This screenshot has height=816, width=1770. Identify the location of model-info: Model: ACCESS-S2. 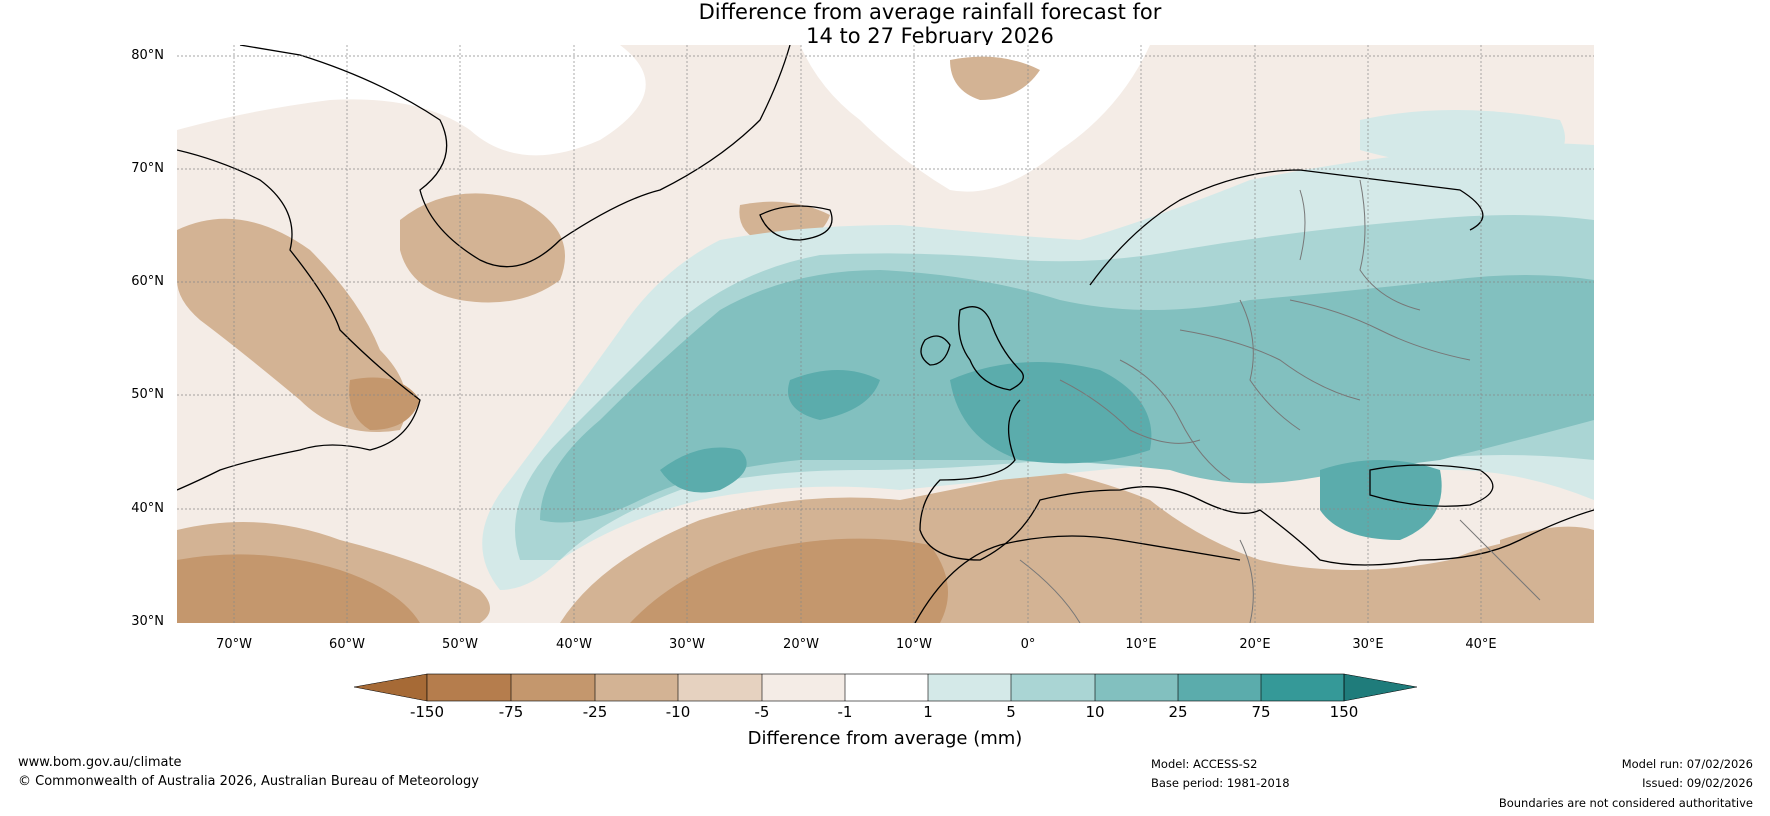
(1204, 764).